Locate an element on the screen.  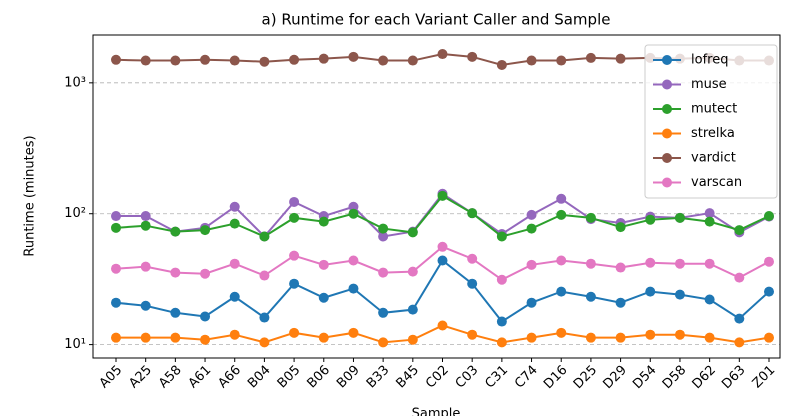
y-tick-label: 10¹ is located at coordinates (75, 344).